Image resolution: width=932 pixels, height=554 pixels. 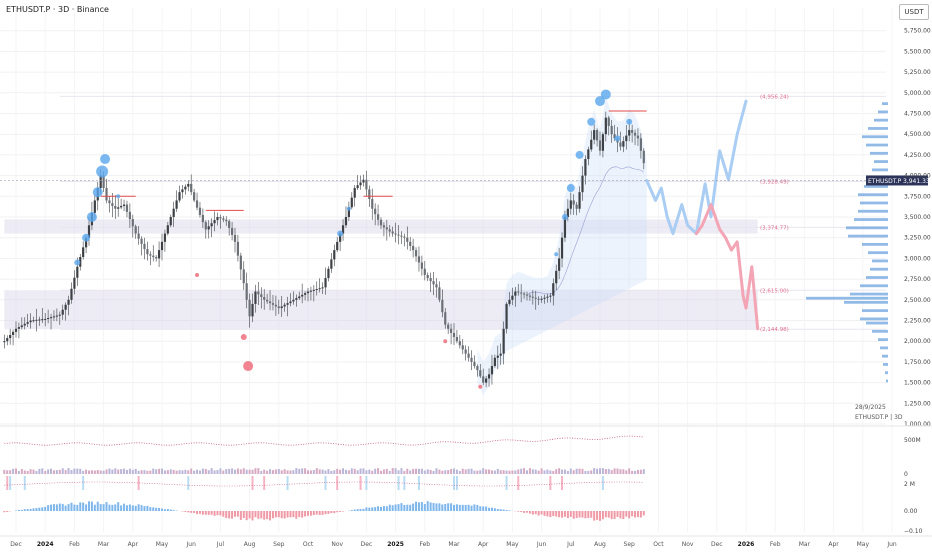 What do you see at coordinates (395, 544) in the screenshot?
I see `x-tick-label: 2025` at bounding box center [395, 544].